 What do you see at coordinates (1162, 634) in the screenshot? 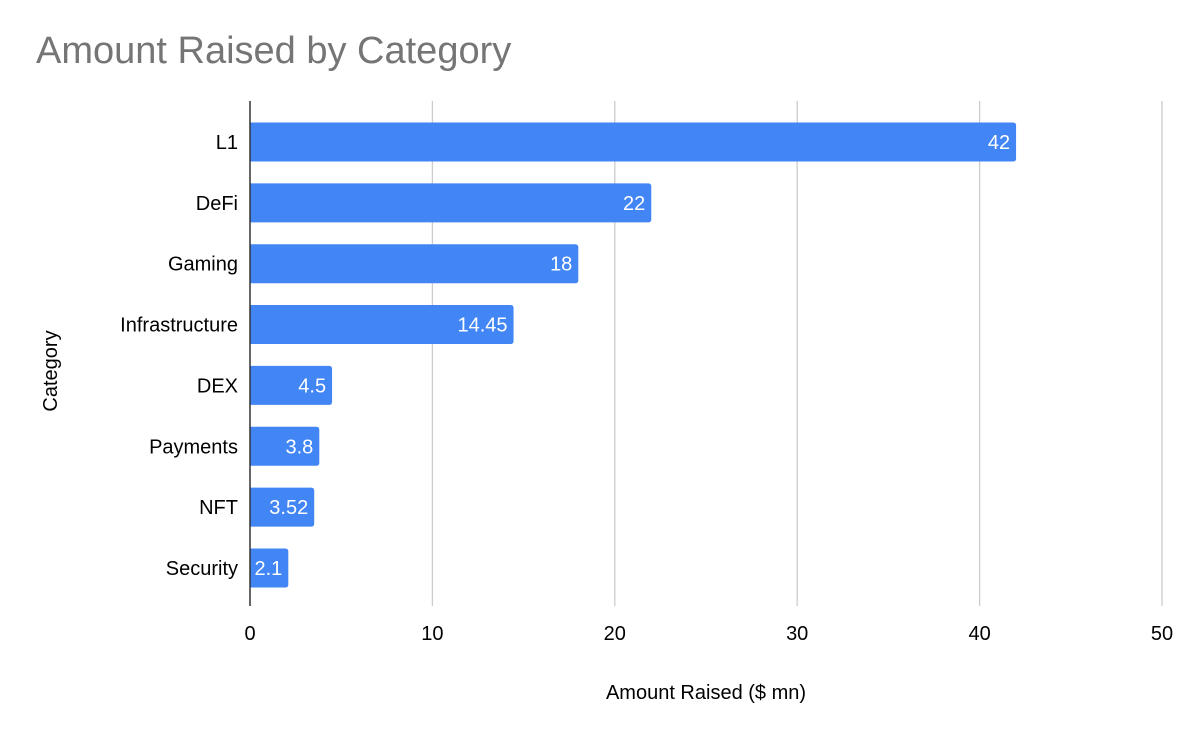
I see `x-tick-label: 50` at bounding box center [1162, 634].